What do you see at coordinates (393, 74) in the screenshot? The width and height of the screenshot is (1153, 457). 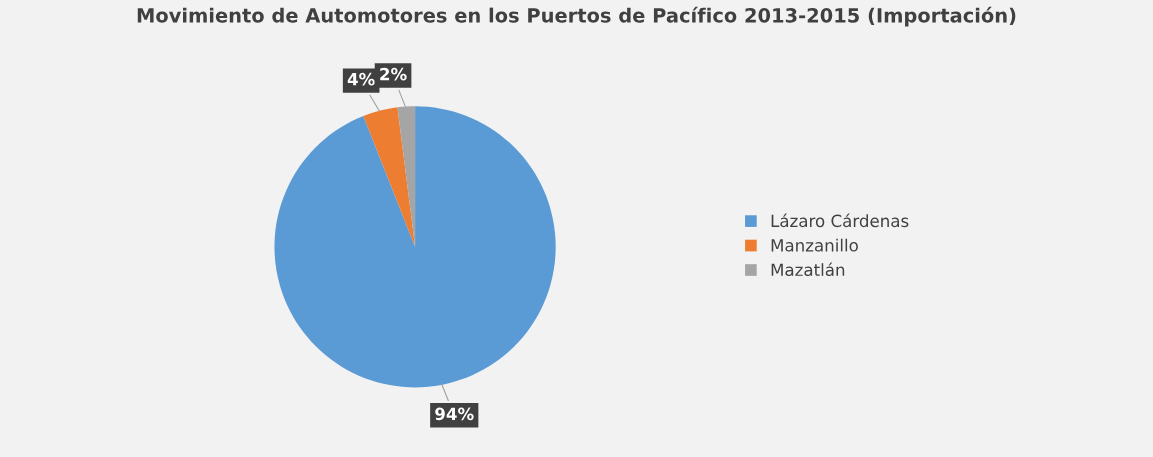 I see `data-label: 2%` at bounding box center [393, 74].